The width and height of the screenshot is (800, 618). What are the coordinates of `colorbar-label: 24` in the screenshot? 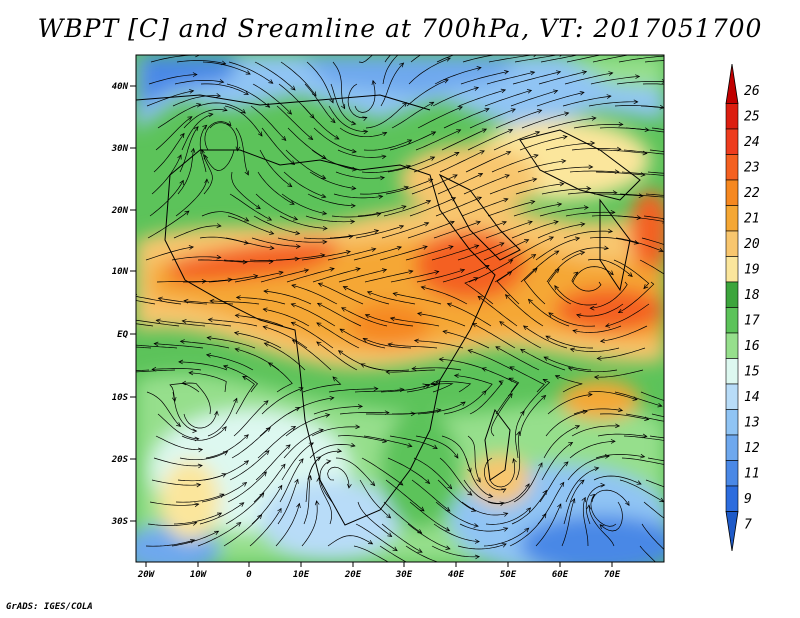 It's located at (752, 142).